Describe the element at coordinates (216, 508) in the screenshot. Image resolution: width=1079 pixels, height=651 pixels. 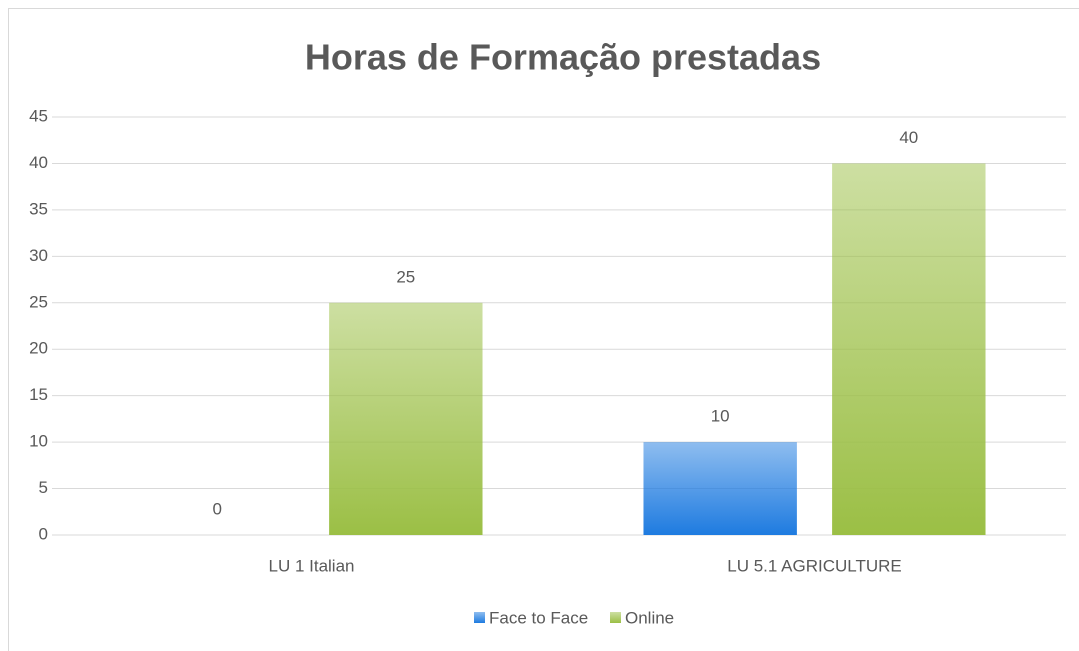
I see `data-label: 0` at that location.